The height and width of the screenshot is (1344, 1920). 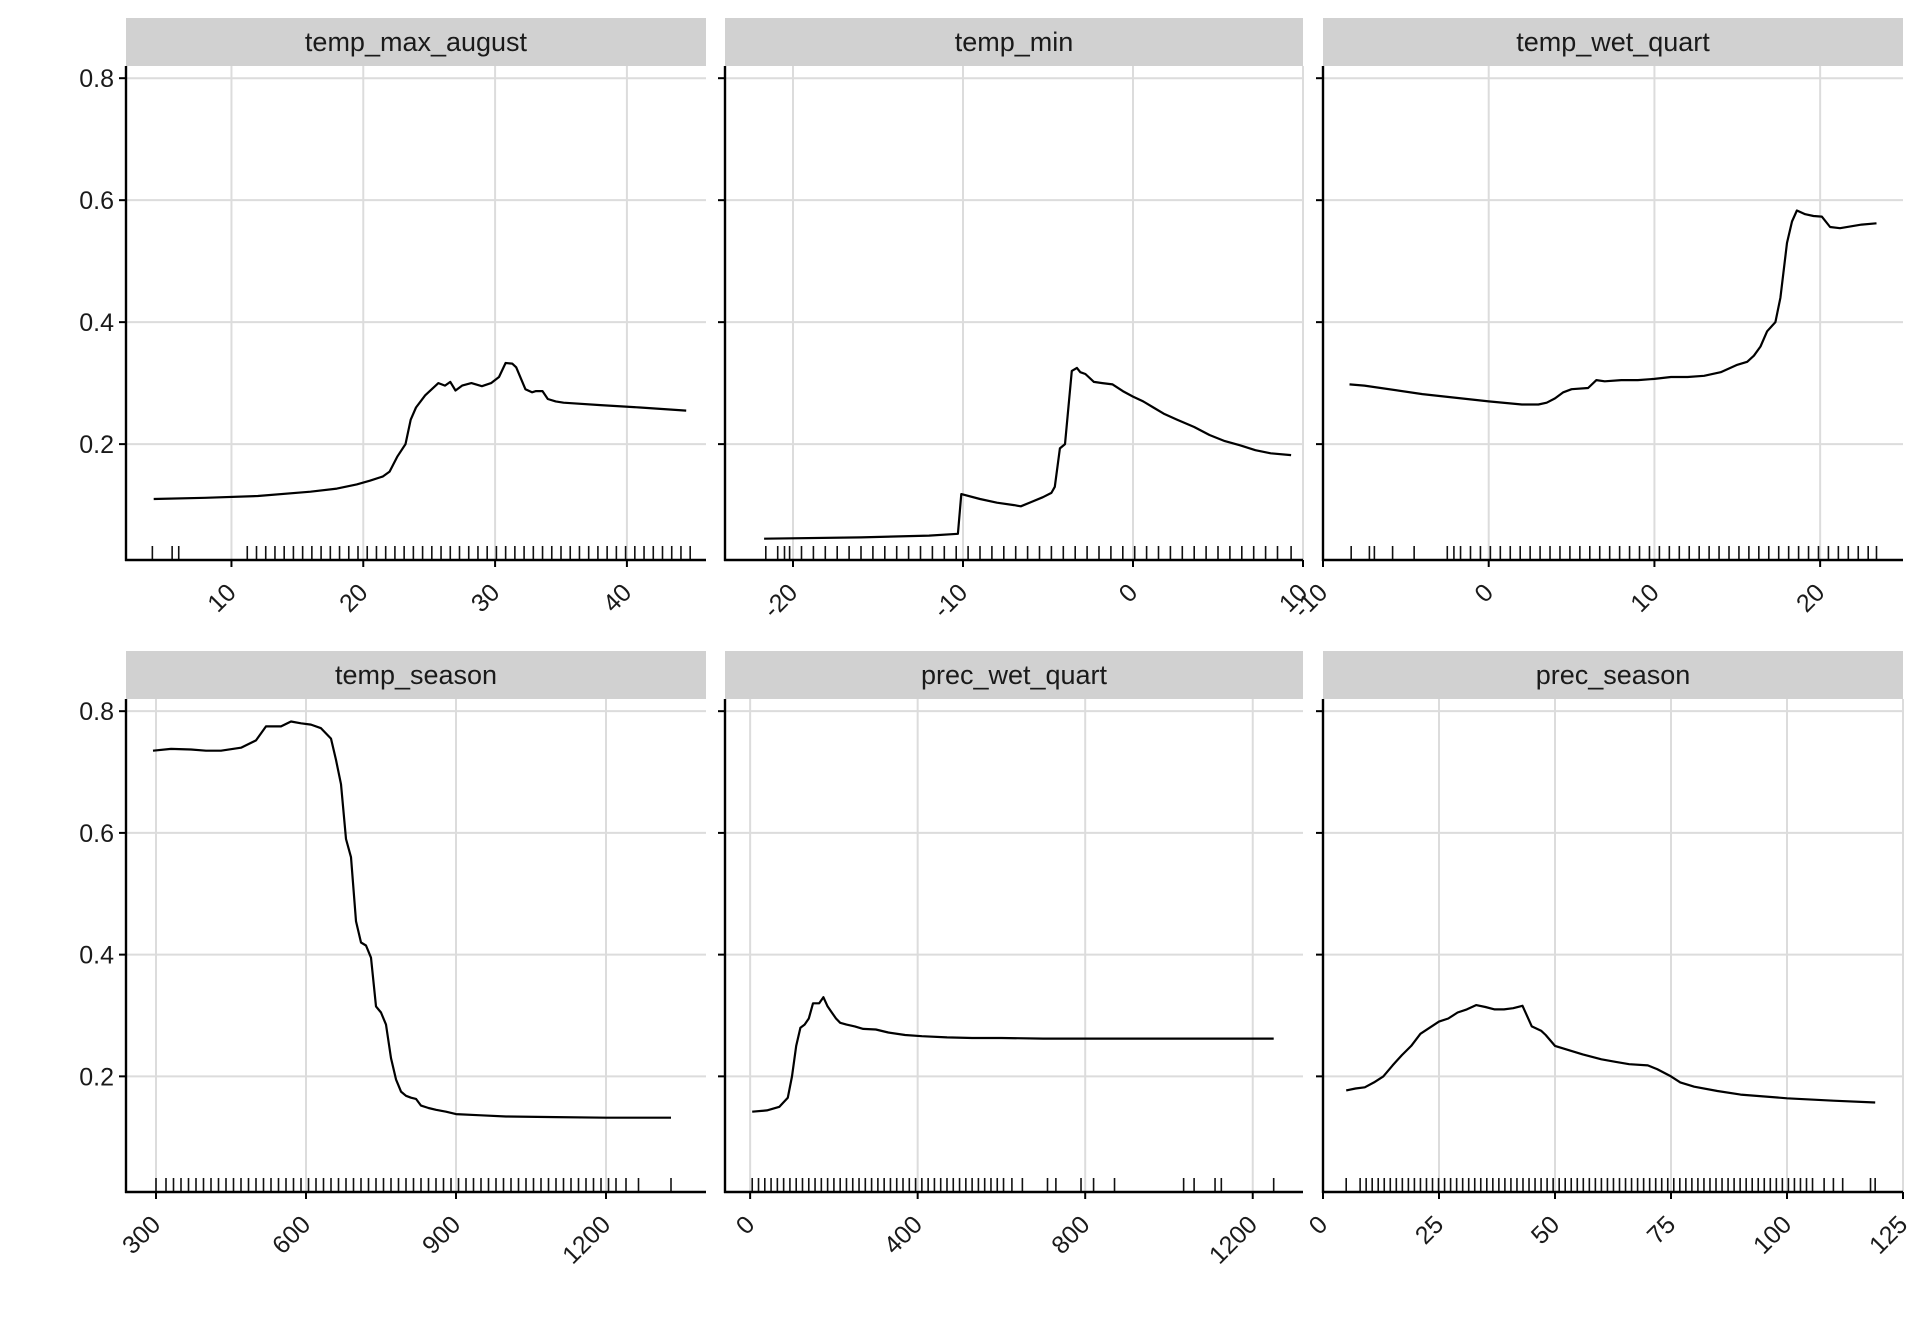 I want to click on facet-title: temp_max_august, so click(x=416, y=42).